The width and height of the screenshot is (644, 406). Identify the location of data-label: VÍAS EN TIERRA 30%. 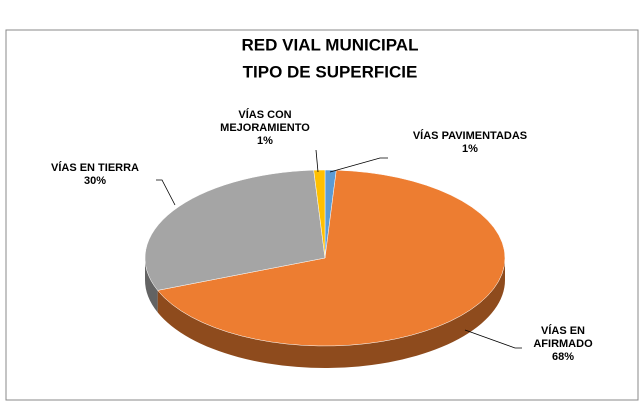
(94, 174).